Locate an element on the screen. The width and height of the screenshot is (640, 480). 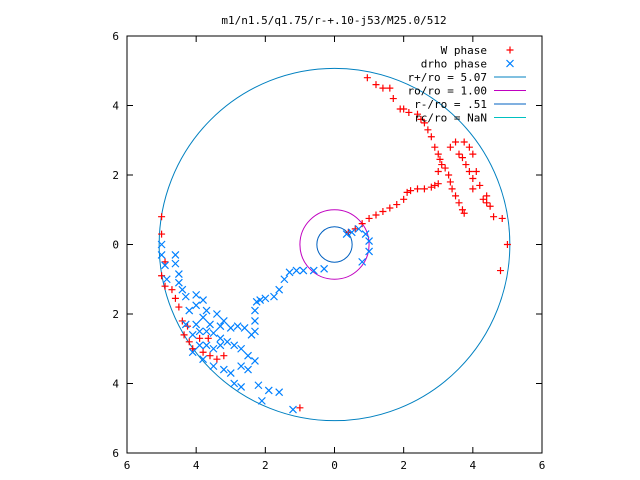
circle-ro is located at coordinates (334, 244).